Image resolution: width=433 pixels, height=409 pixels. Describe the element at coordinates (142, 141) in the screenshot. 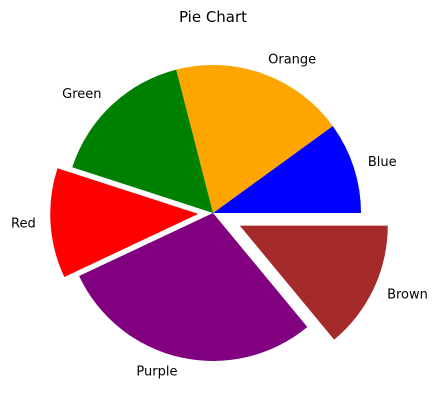

I see `pie-slice-green` at that location.